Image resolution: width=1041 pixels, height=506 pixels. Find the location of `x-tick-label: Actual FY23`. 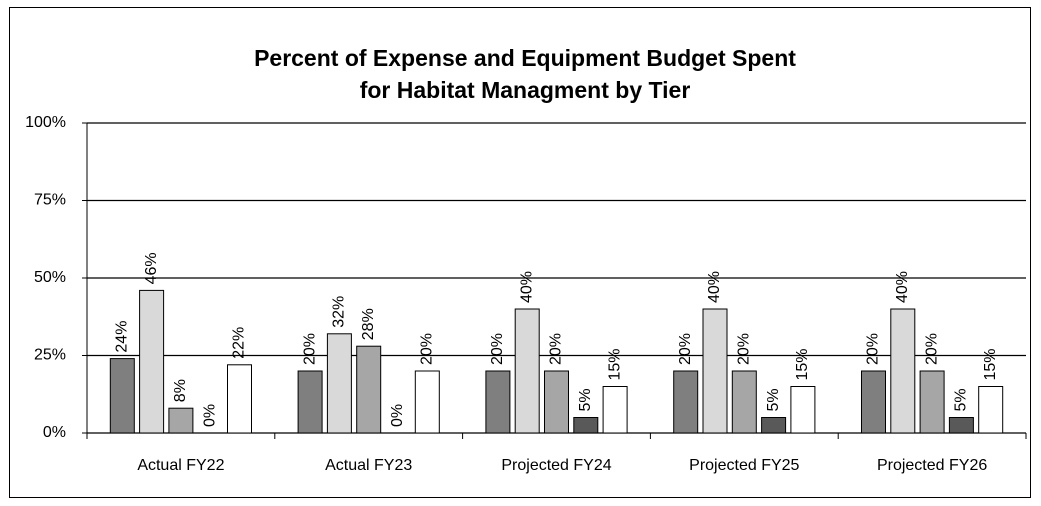

x-tick-label: Actual FY23 is located at coordinates (368, 465).